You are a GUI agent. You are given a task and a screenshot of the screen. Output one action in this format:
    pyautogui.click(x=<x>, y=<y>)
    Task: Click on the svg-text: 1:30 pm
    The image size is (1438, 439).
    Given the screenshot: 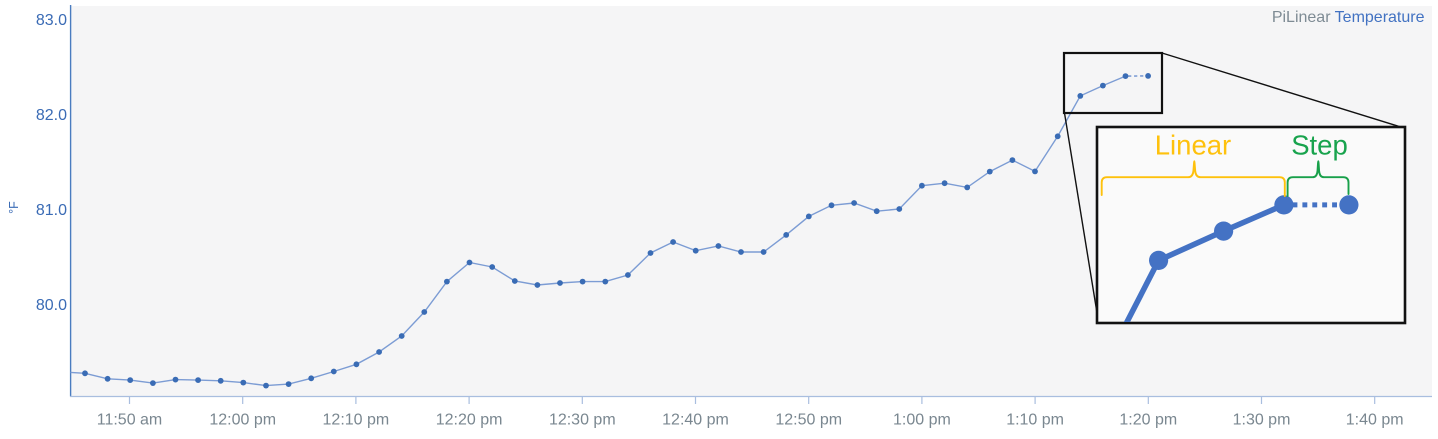 What is the action you would take?
    pyautogui.click(x=1262, y=420)
    